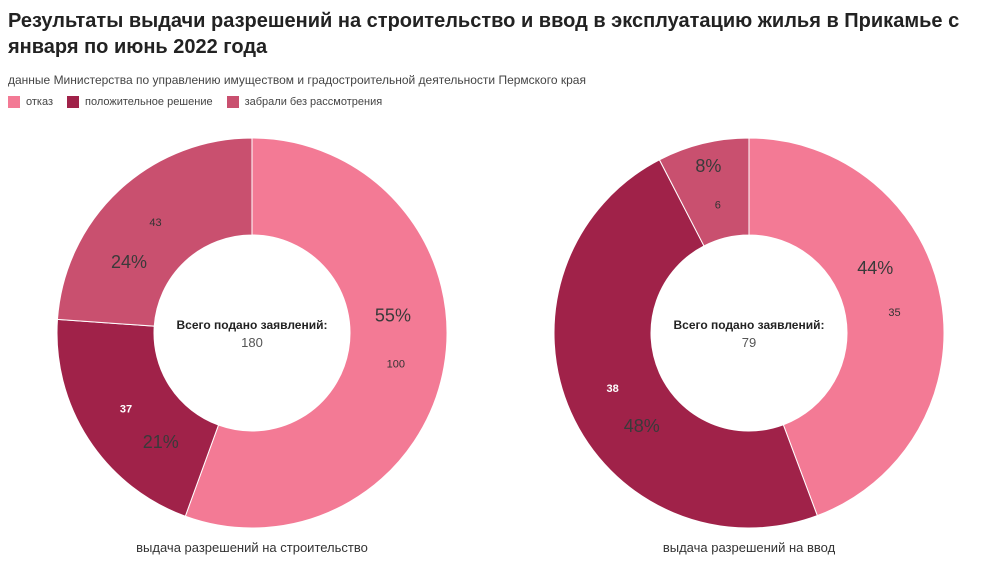 This screenshot has width=1000, height=574. I want to click on value-label: 38, so click(613, 389).